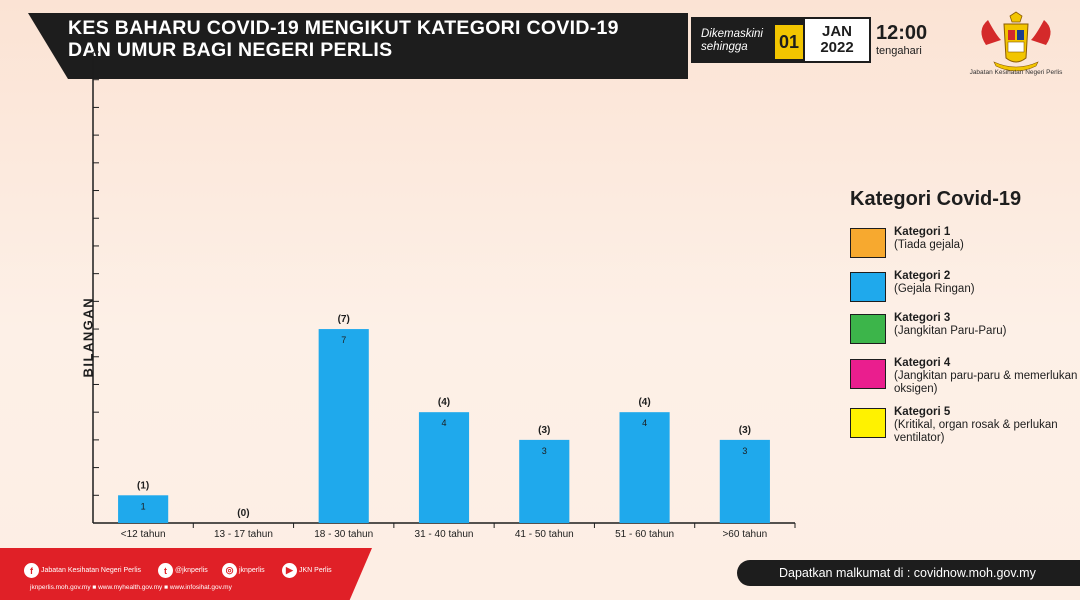  Describe the element at coordinates (289, 570) in the screenshot. I see `youtube-icon: ▶` at that location.